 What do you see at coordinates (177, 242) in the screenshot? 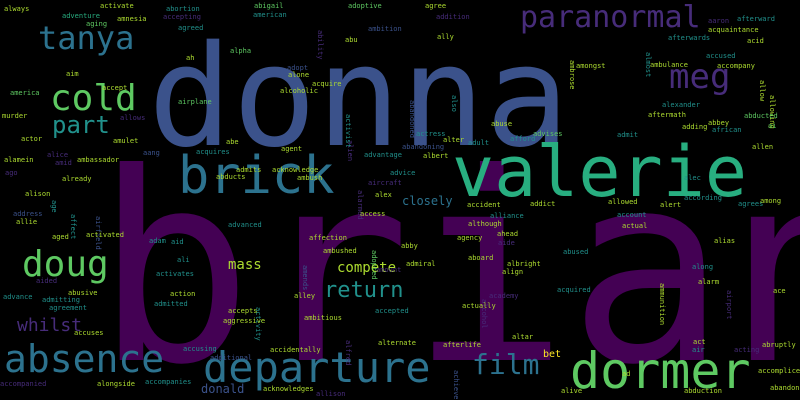
I see `word-aid: aid` at bounding box center [177, 242].